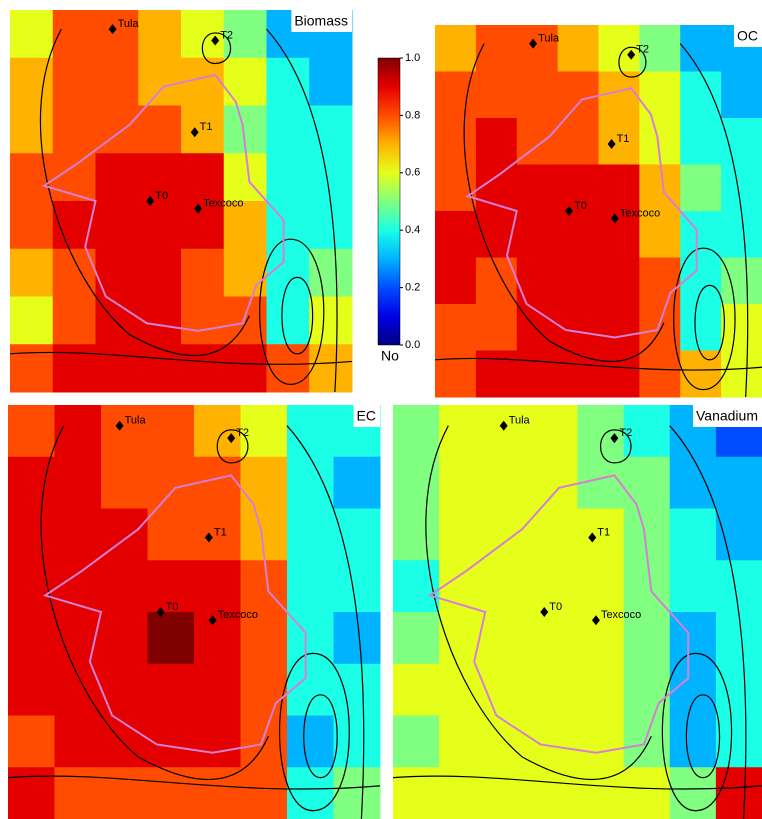 The image size is (762, 819). Describe the element at coordinates (412, 58) in the screenshot. I see `colorbar-tick-label: 1.0` at that location.